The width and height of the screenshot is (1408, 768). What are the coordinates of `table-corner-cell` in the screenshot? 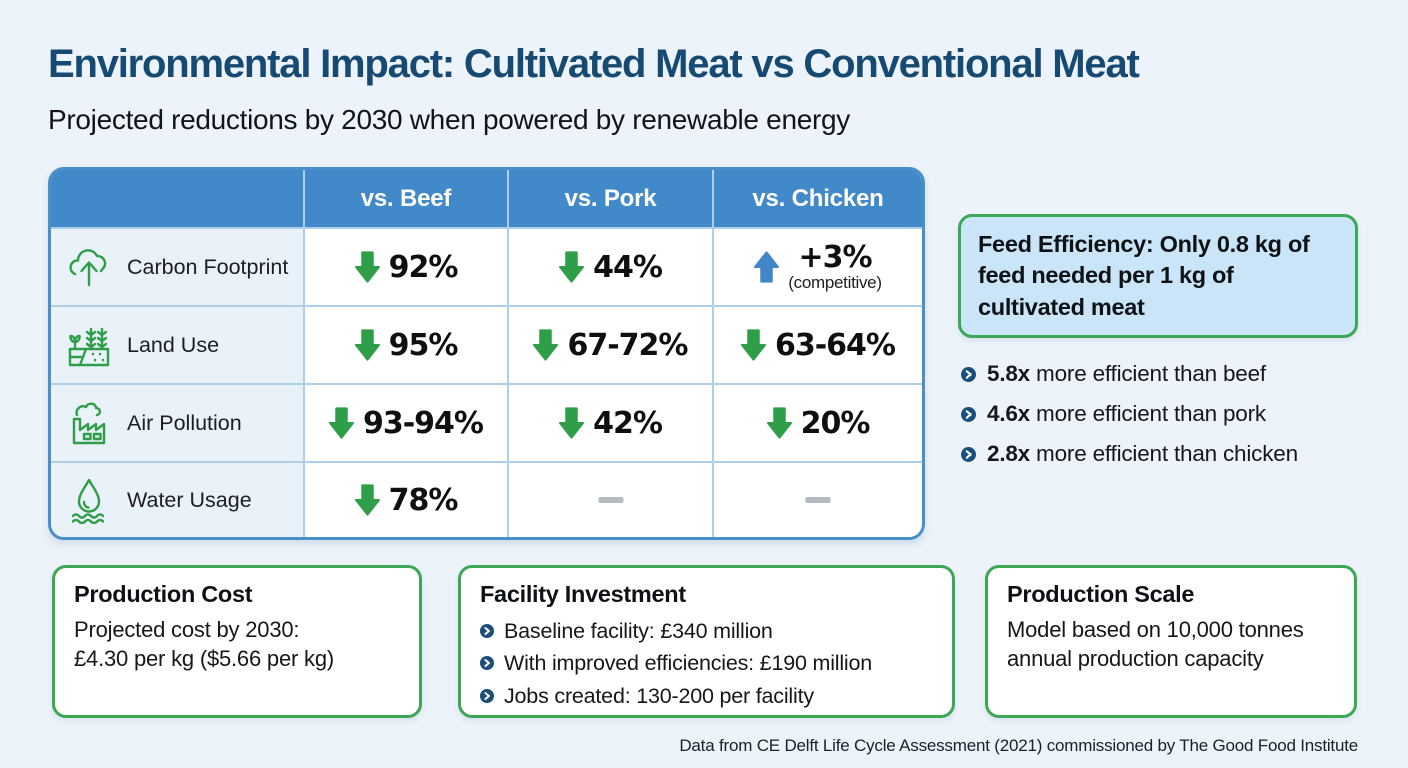 It's located at (177, 198).